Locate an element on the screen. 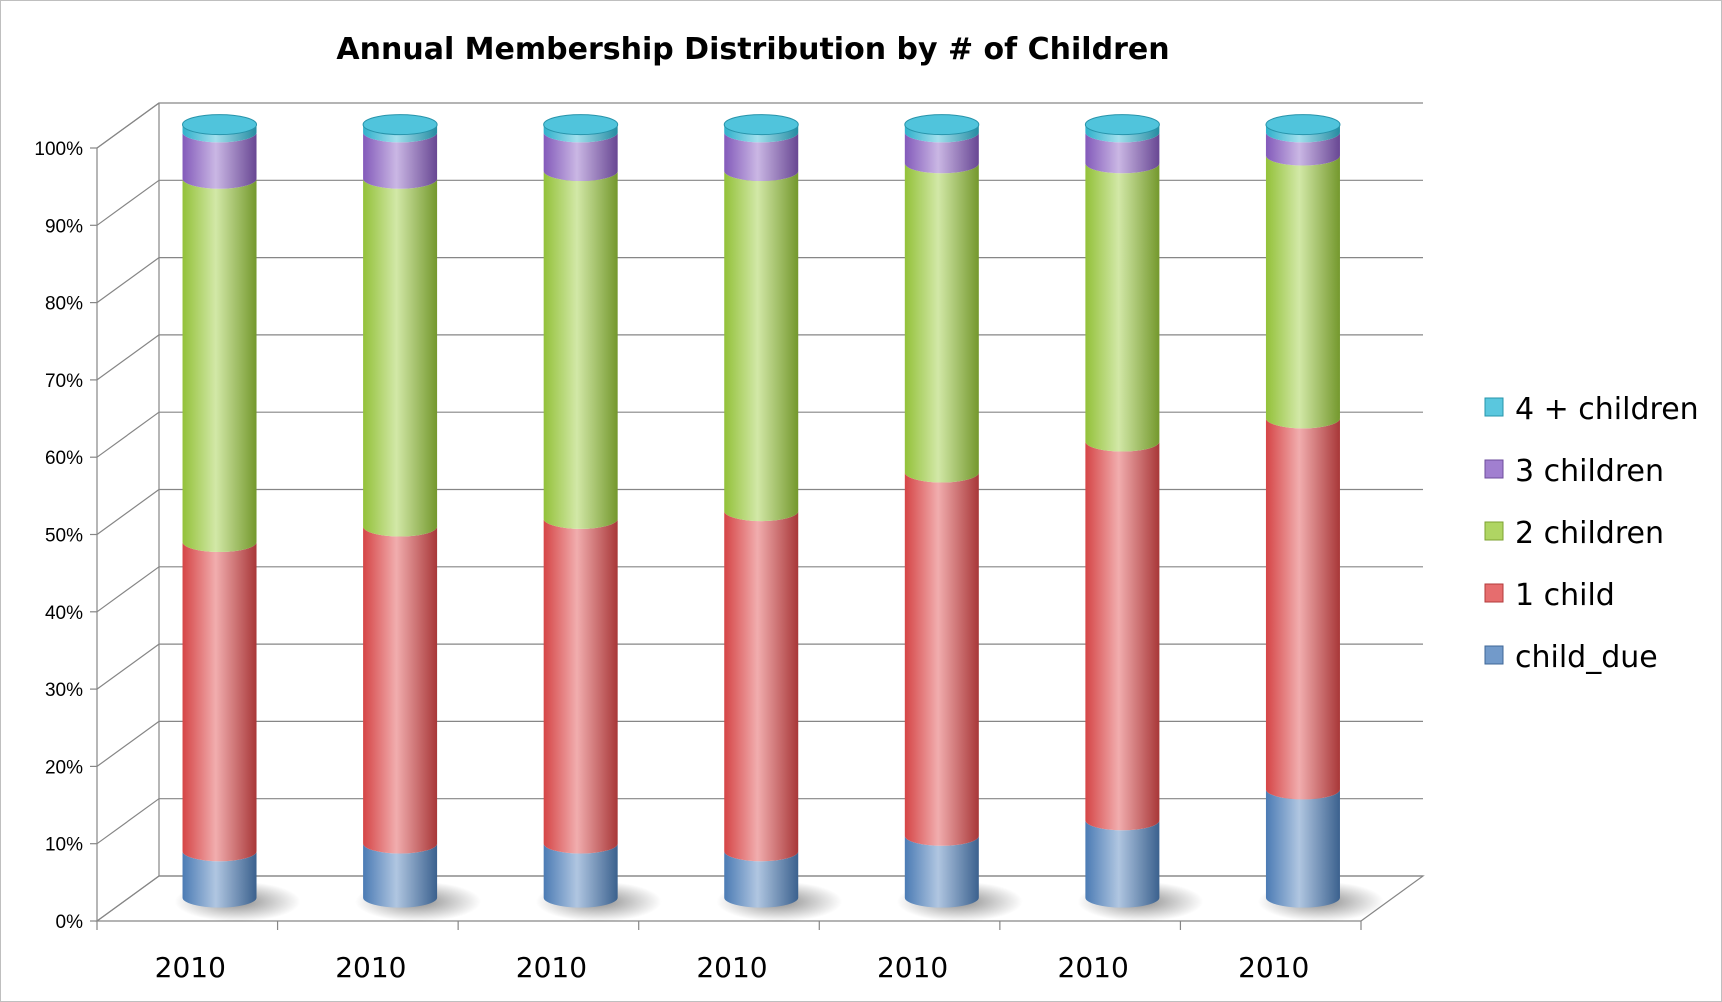 The height and width of the screenshot is (1002, 1722). y-tick-label: 90% is located at coordinates (64, 226).